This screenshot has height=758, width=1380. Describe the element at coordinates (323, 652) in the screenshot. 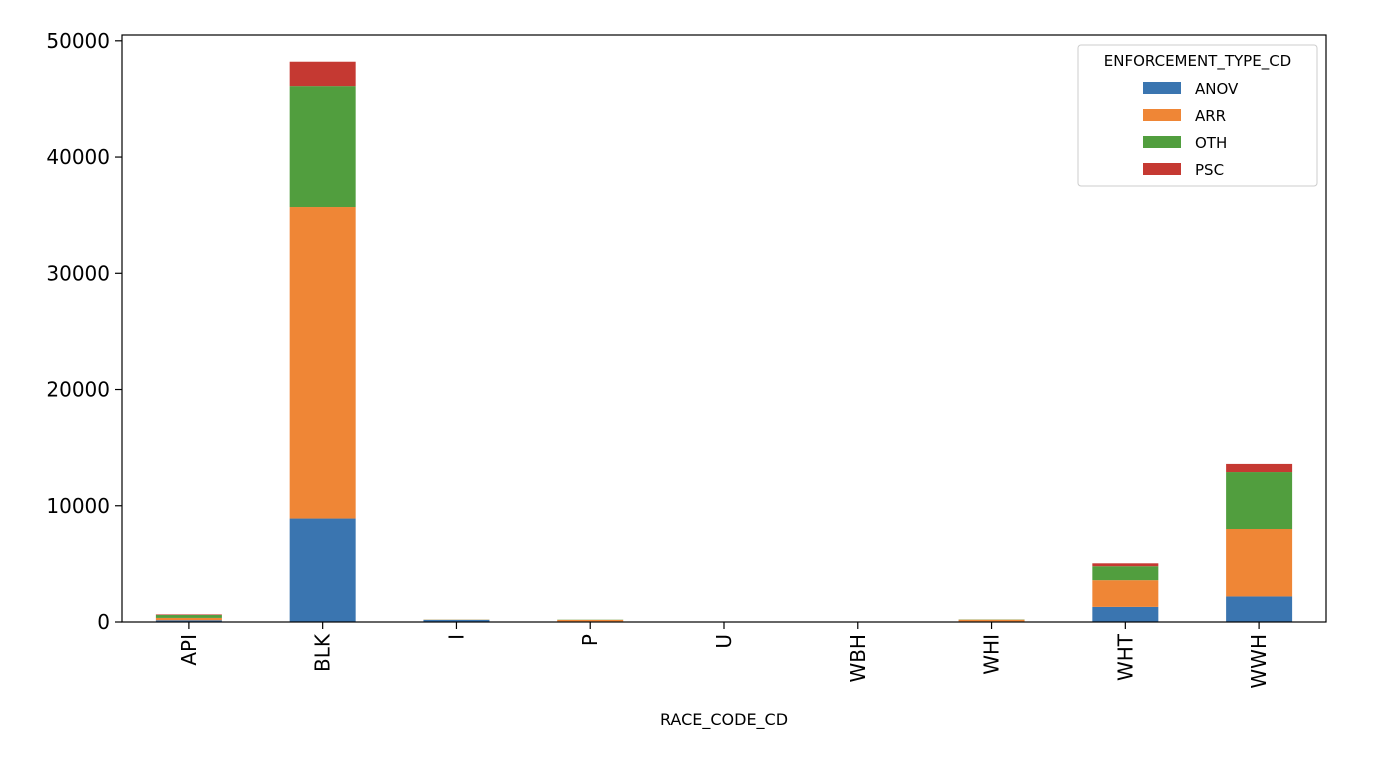

I see `x-tick-label: BLK` at that location.